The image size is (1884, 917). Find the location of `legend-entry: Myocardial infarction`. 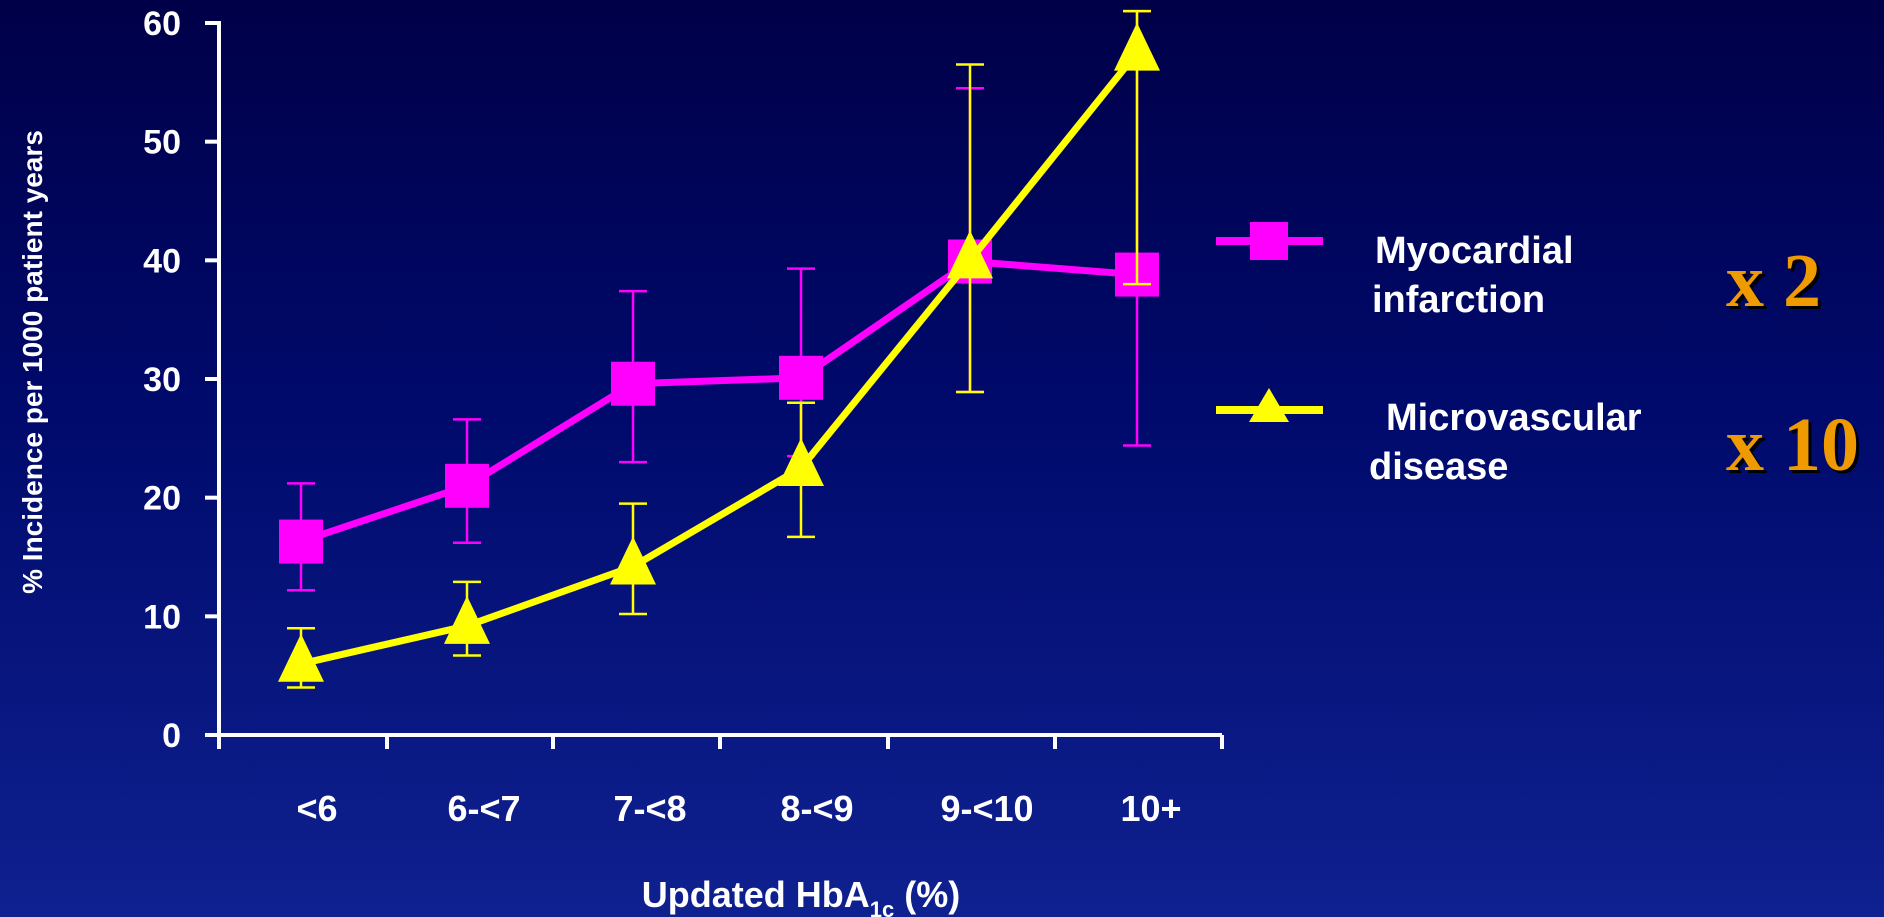

legend-entry: Myocardial infarction is located at coordinates (1395, 271).